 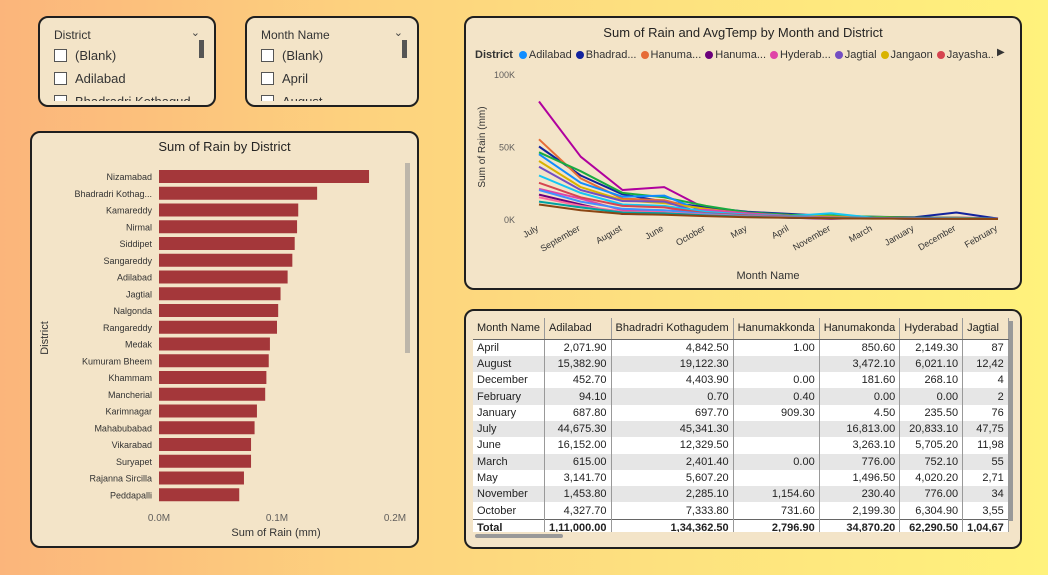 I want to click on x-tick-label: February, so click(x=981, y=236).